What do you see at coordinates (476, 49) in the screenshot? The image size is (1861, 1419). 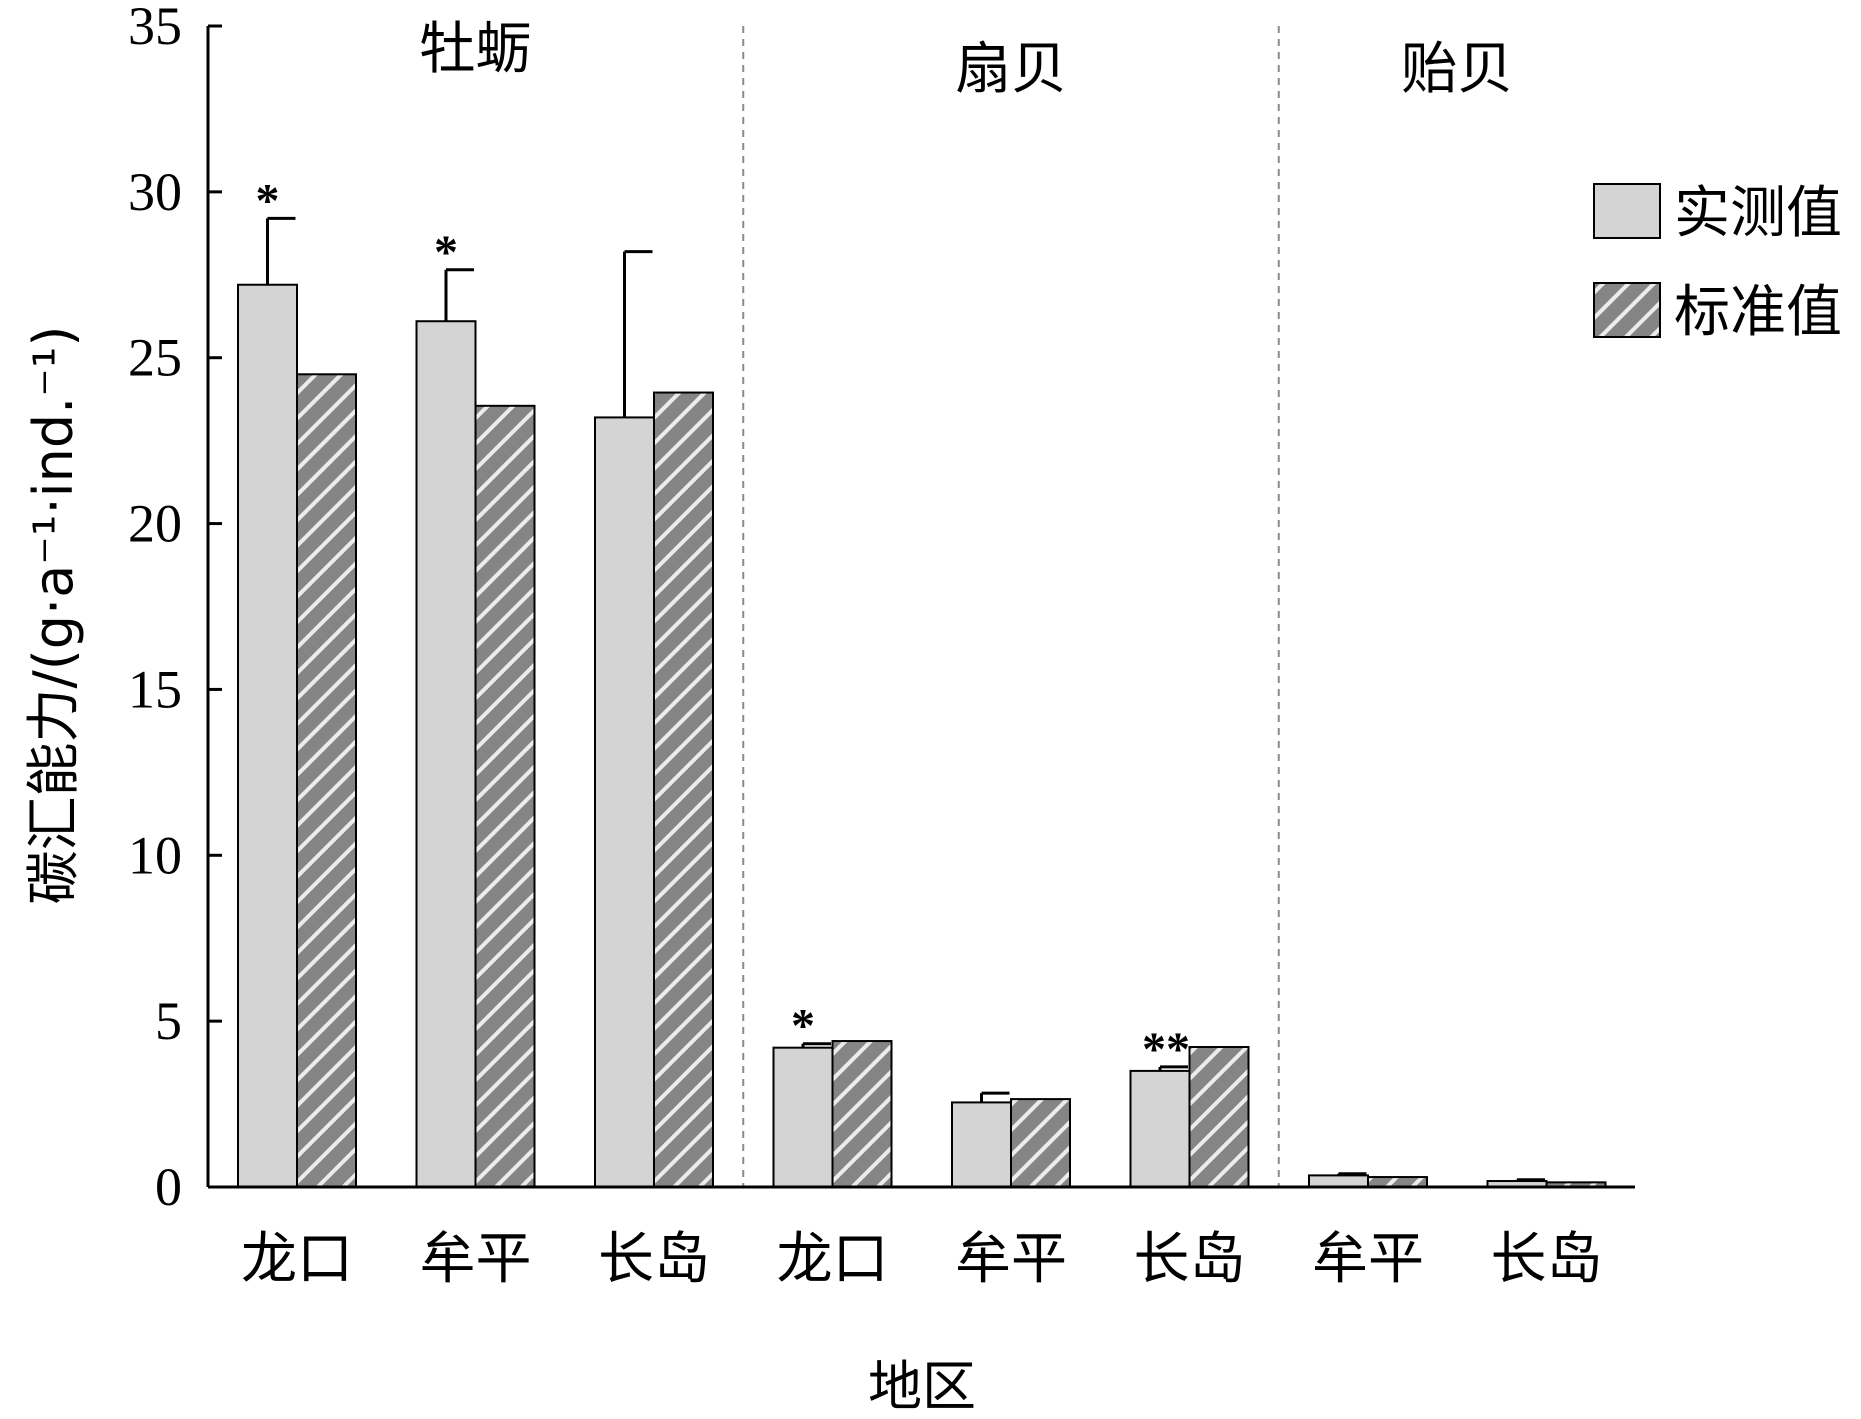 I see `group-label: 牡蛎` at bounding box center [476, 49].